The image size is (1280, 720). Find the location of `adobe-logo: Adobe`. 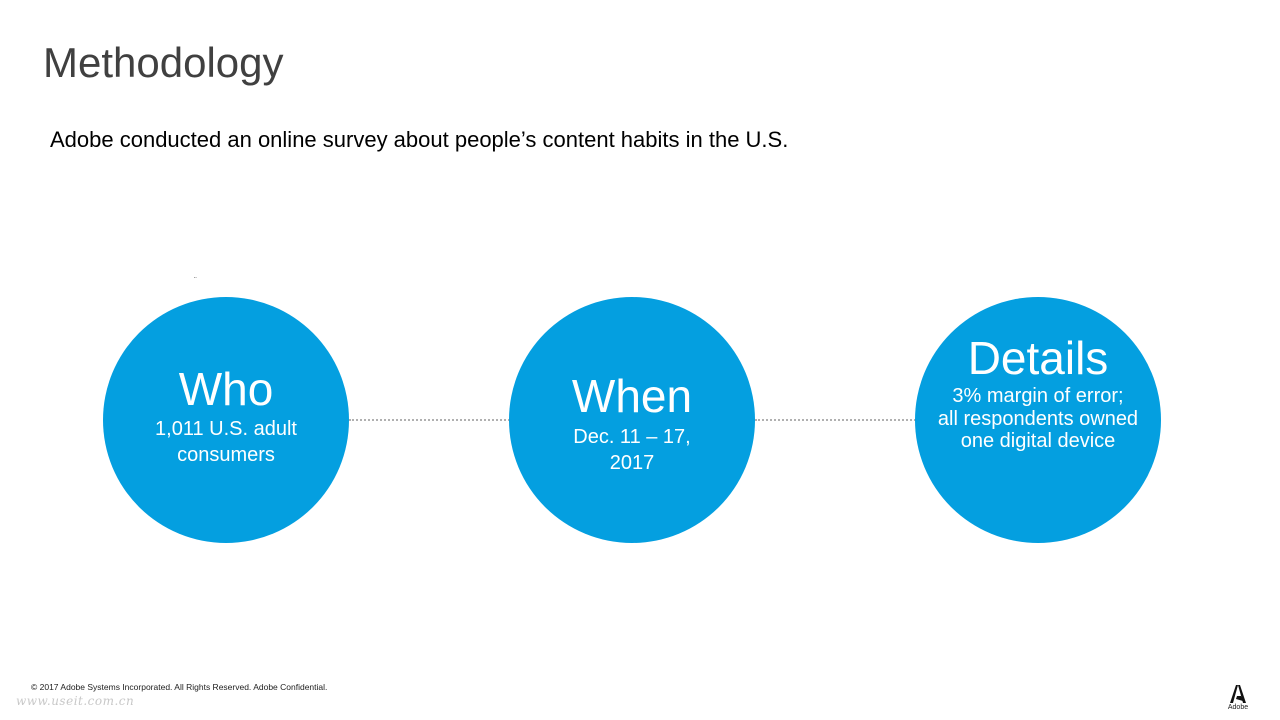

adobe-logo: Adobe is located at coordinates (1238, 700).